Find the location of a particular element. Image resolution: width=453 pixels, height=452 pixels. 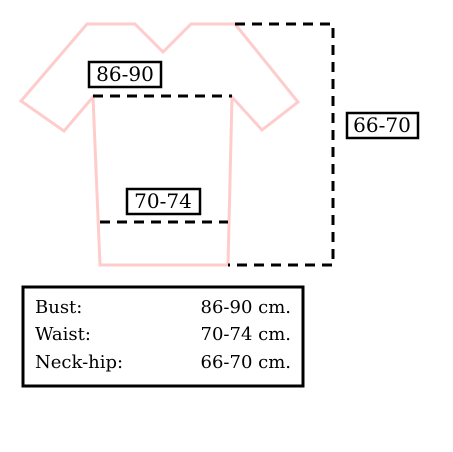

waist-tag: 70-74 is located at coordinates (163, 201).